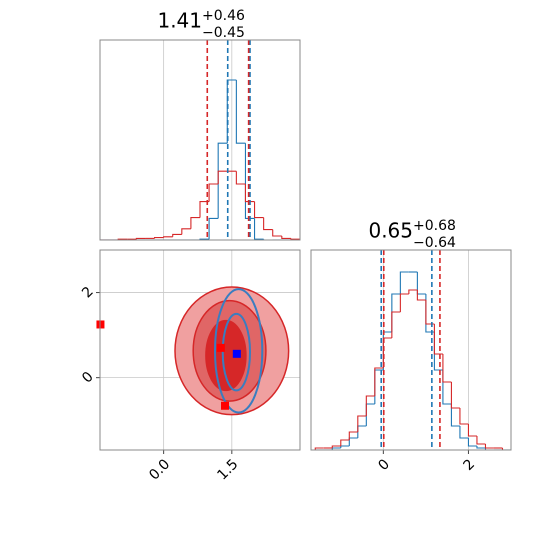 The height and width of the screenshot is (554, 550). I want to click on title-value: 0.65, so click(390, 231).